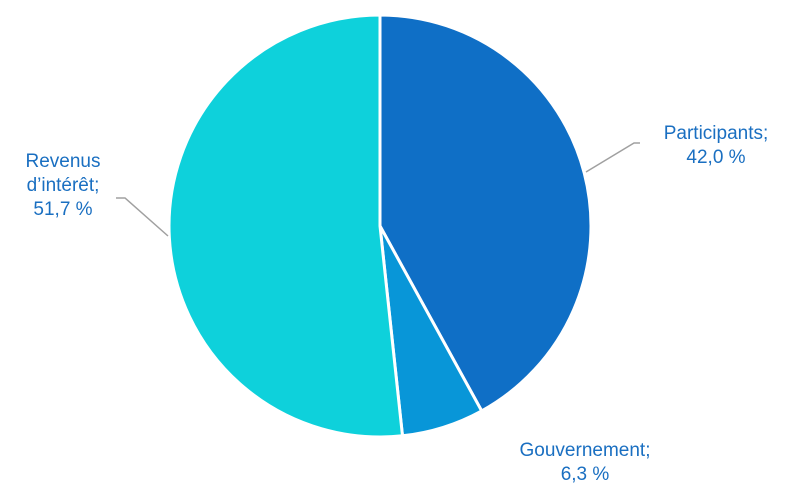 The height and width of the screenshot is (493, 790). What do you see at coordinates (63, 161) in the screenshot?
I see `slice-label-revenus-name-1: Revenus` at bounding box center [63, 161].